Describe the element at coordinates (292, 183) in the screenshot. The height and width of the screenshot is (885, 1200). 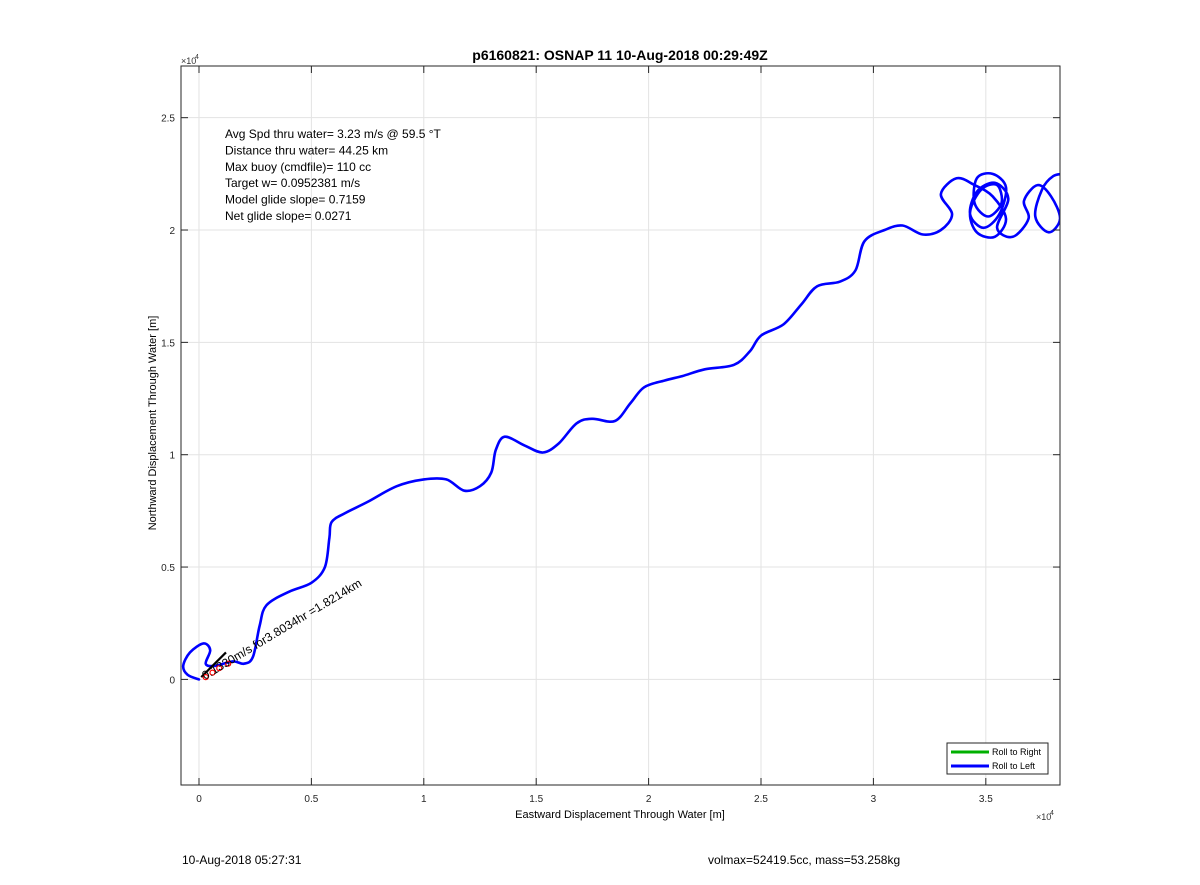
I see `stats-annotation-line: Target w= 0.0952381 m/s` at that location.